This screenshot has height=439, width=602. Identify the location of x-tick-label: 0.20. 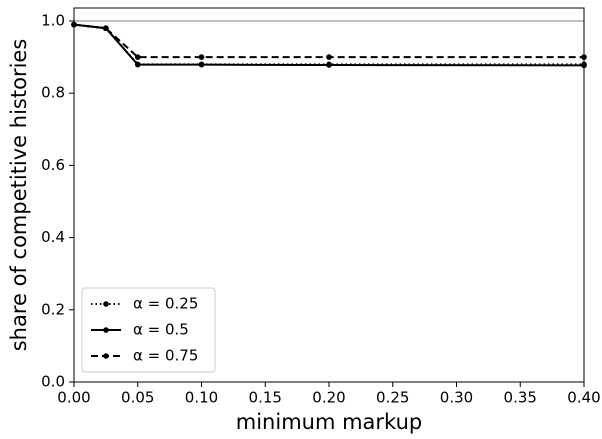
(328, 398).